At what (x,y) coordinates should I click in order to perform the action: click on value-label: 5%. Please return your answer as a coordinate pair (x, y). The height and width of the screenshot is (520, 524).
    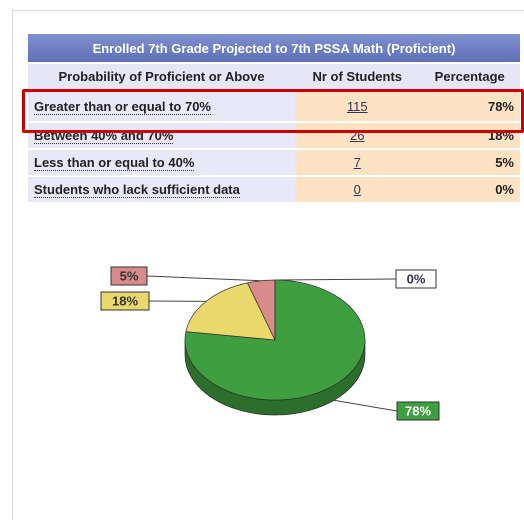
    Looking at the image, I should click on (129, 275).